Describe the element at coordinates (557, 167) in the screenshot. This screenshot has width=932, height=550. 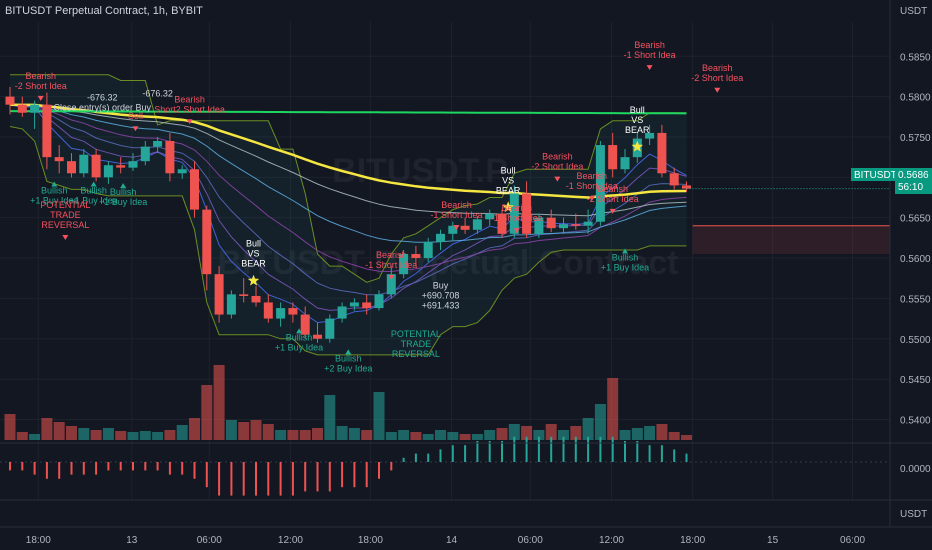
I see `annotation-bear: Bearish-2 Short Idea` at that location.